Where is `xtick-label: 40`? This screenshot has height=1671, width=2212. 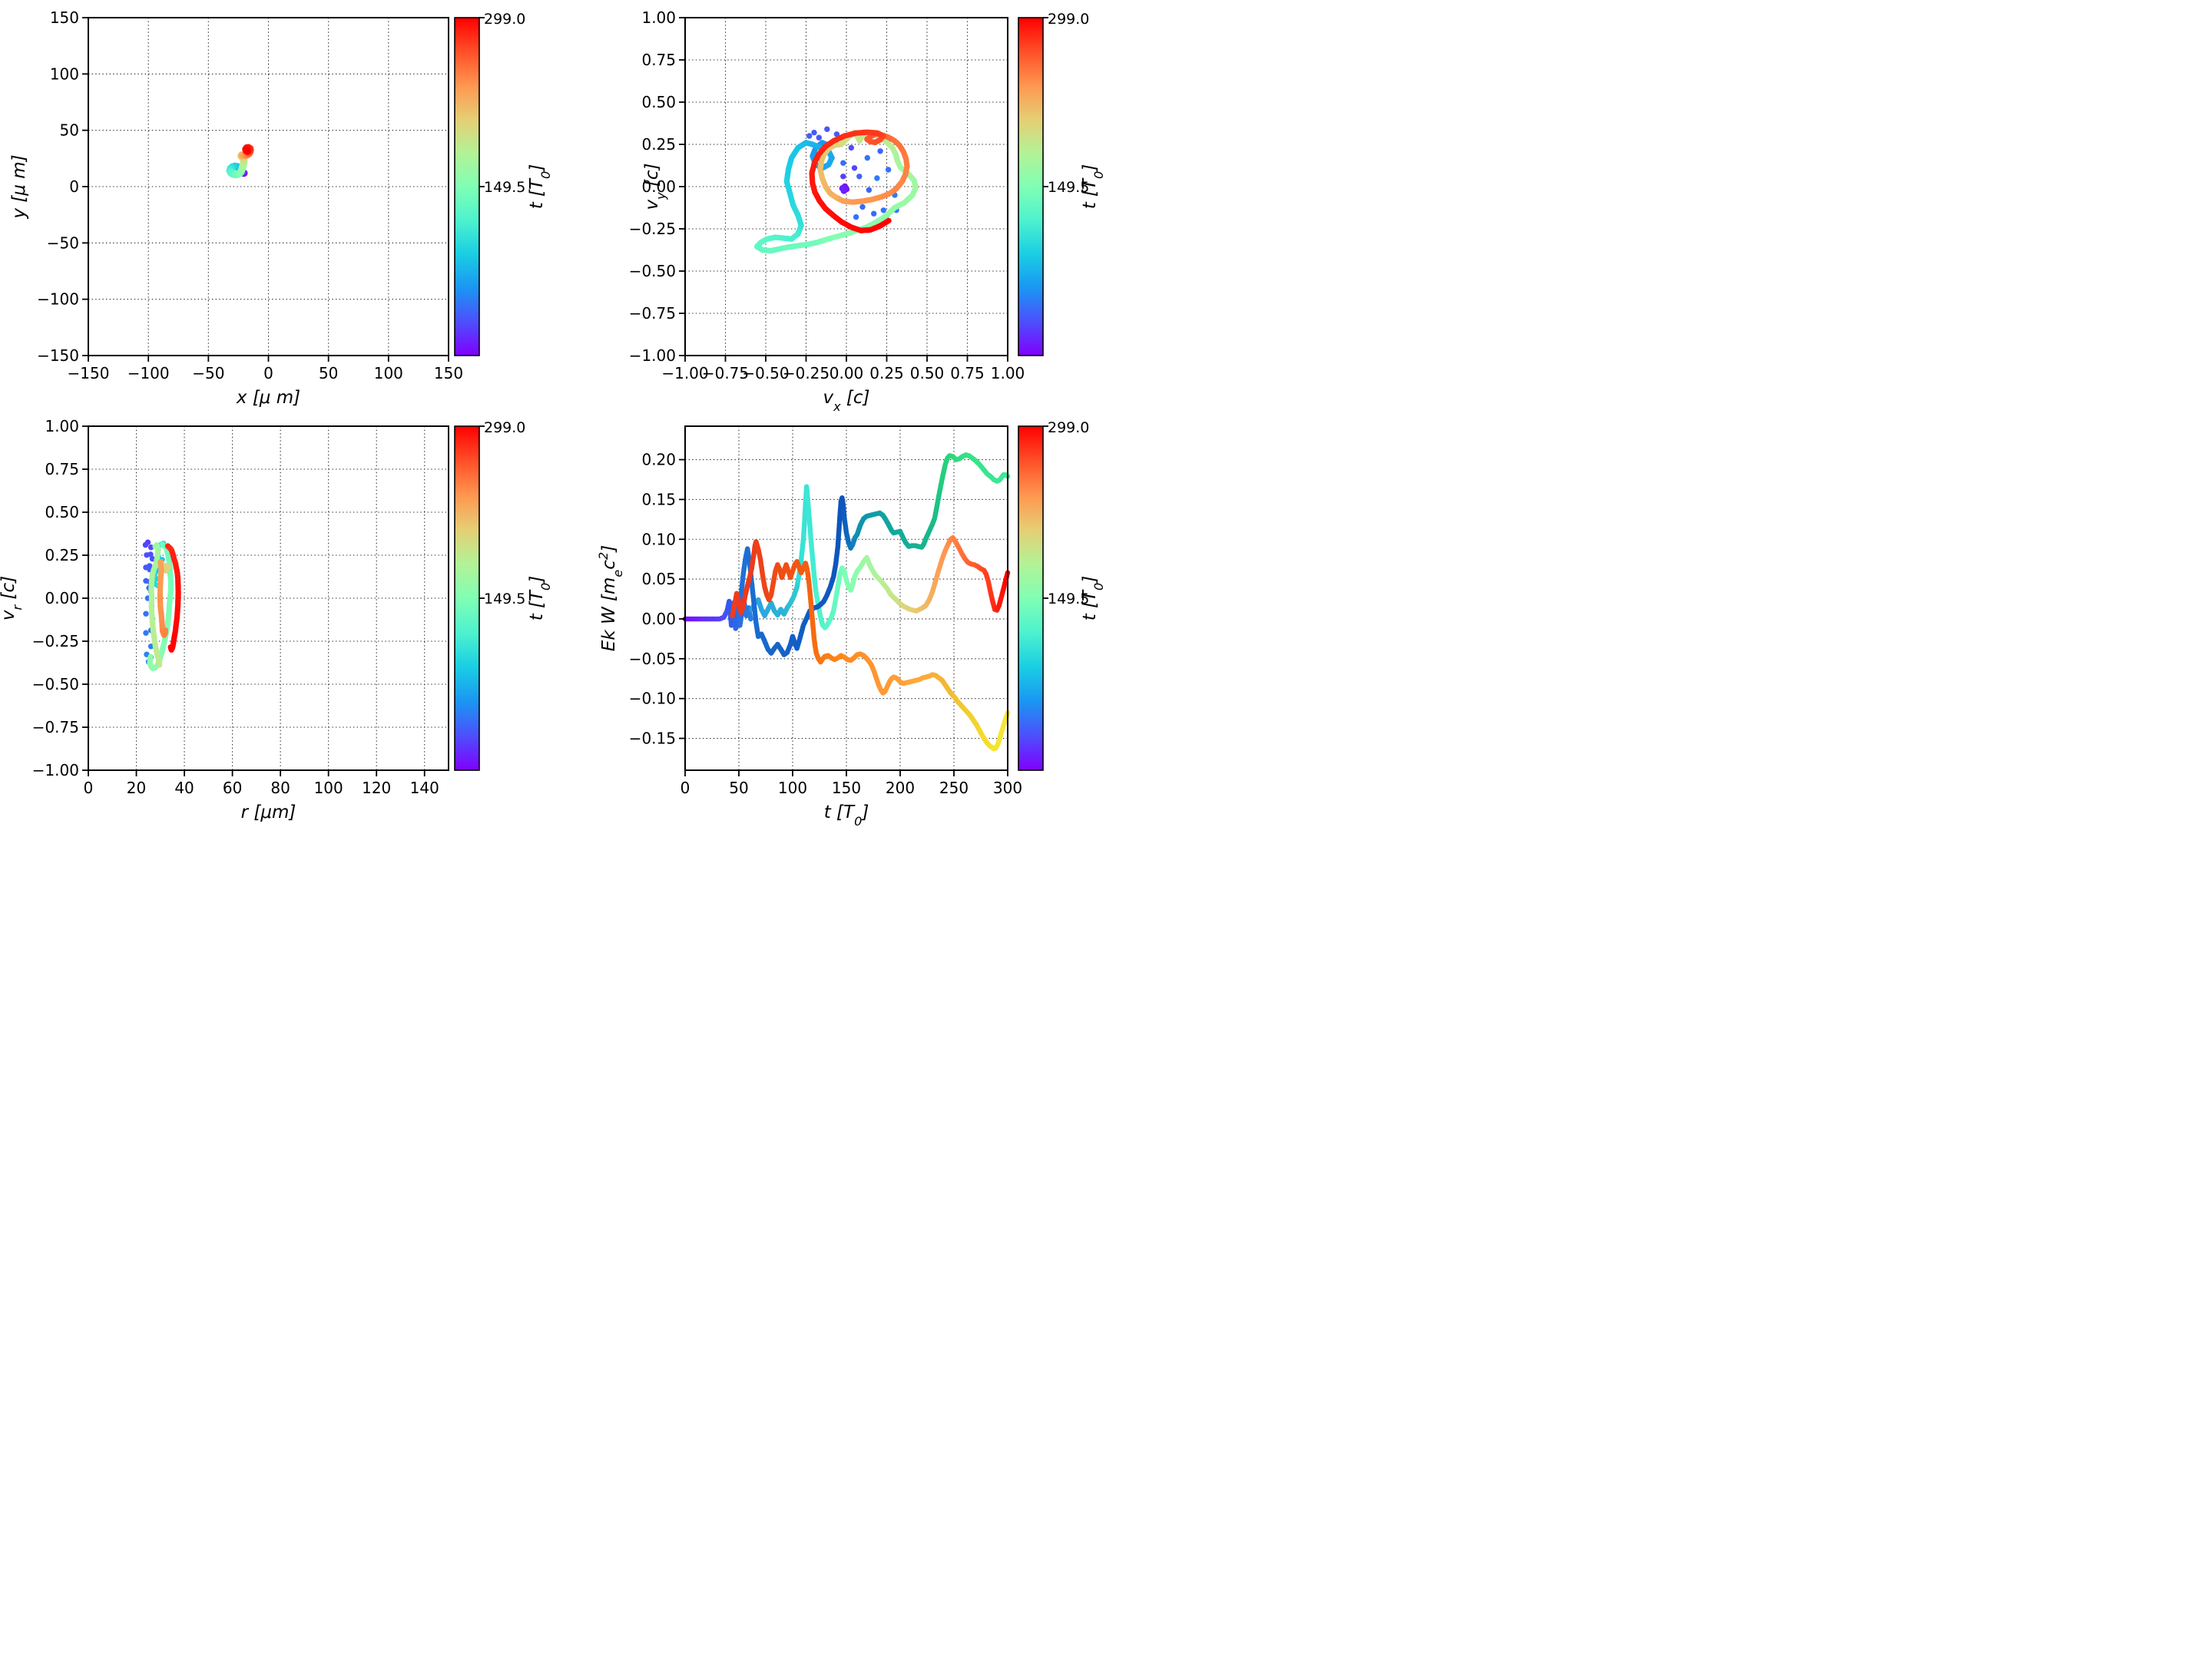 xtick-label: 40 is located at coordinates (184, 788).